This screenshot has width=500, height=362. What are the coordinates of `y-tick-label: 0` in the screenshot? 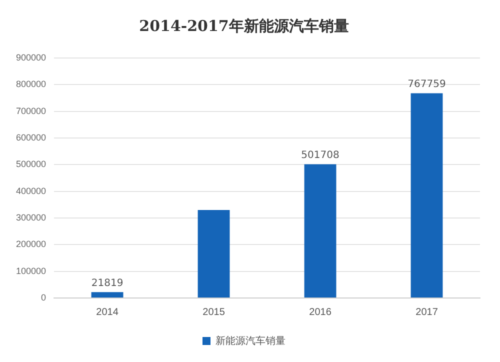 It's located at (43, 297).